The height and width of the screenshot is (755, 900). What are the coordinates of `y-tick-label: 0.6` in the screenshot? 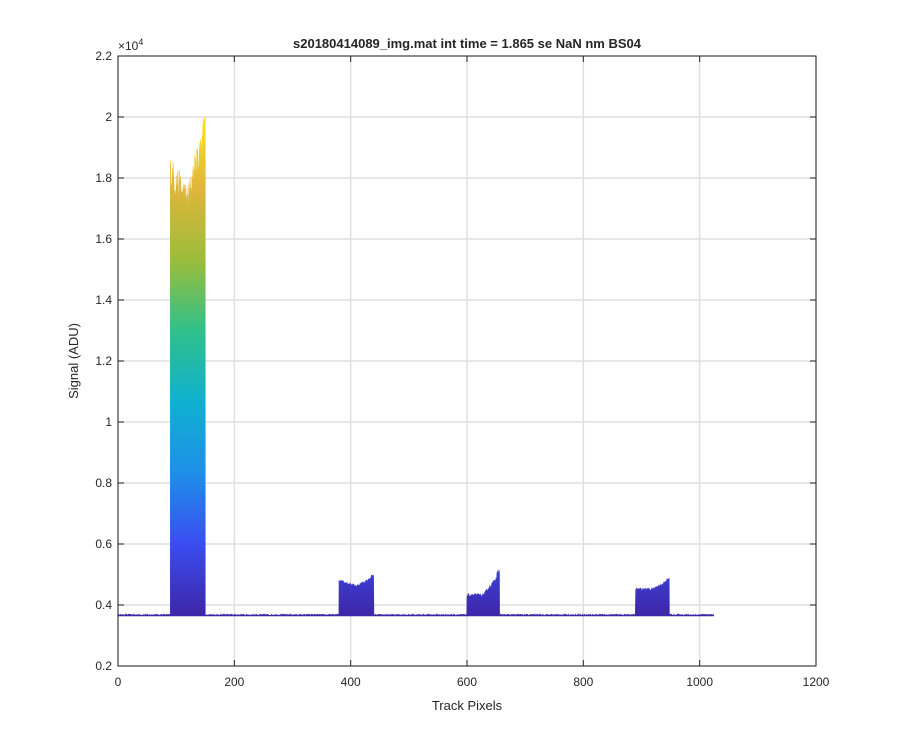 It's located at (103, 544).